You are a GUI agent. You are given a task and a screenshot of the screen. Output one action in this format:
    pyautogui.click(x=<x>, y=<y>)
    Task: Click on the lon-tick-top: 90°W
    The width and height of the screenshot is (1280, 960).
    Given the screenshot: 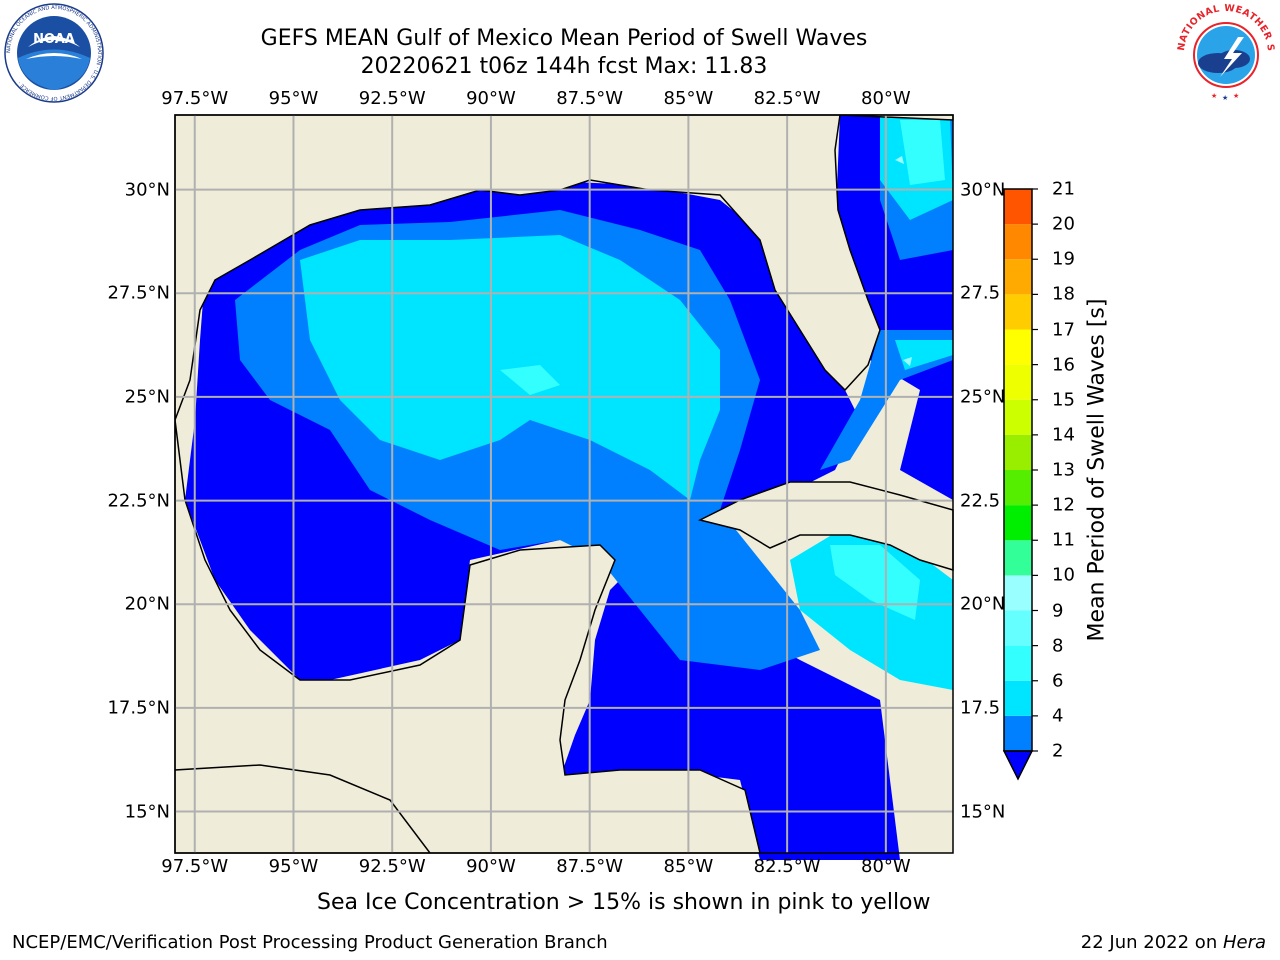 What is the action you would take?
    pyautogui.click(x=491, y=98)
    